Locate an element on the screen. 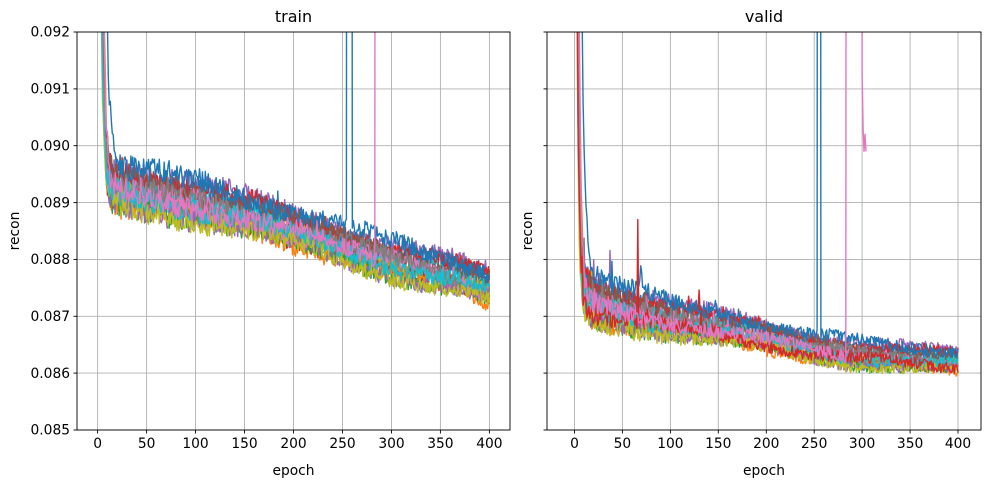  valid-ylabel: recon is located at coordinates (528, 231).